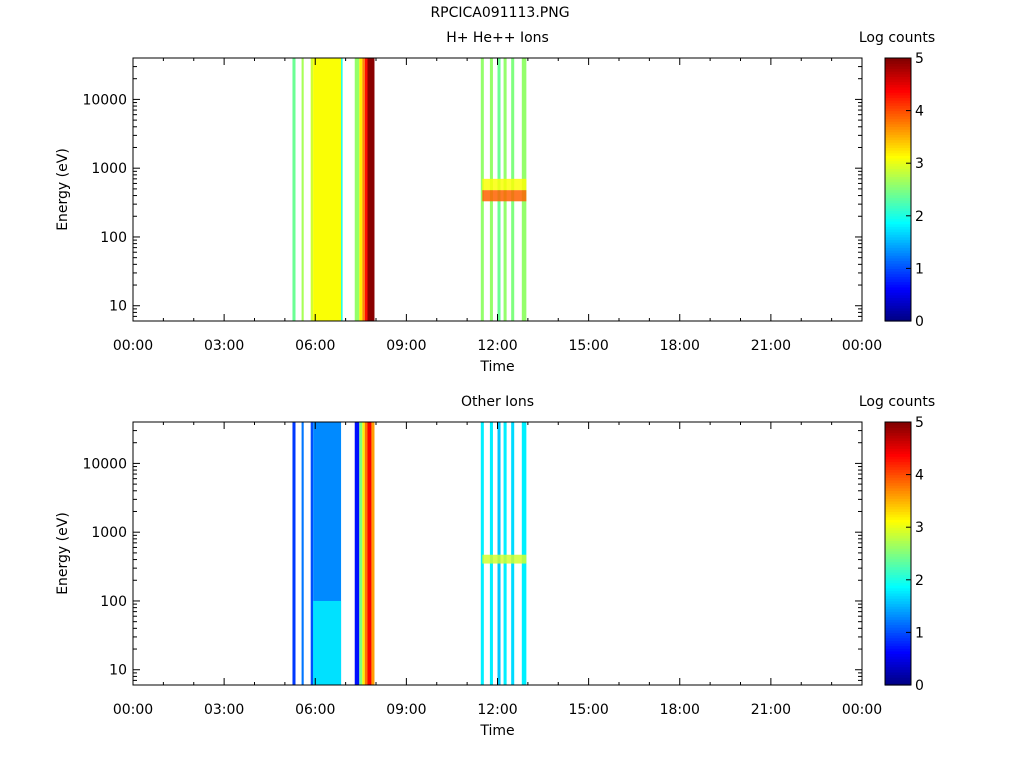  I want to click on x-tick-label: 15:00, so click(588, 710).